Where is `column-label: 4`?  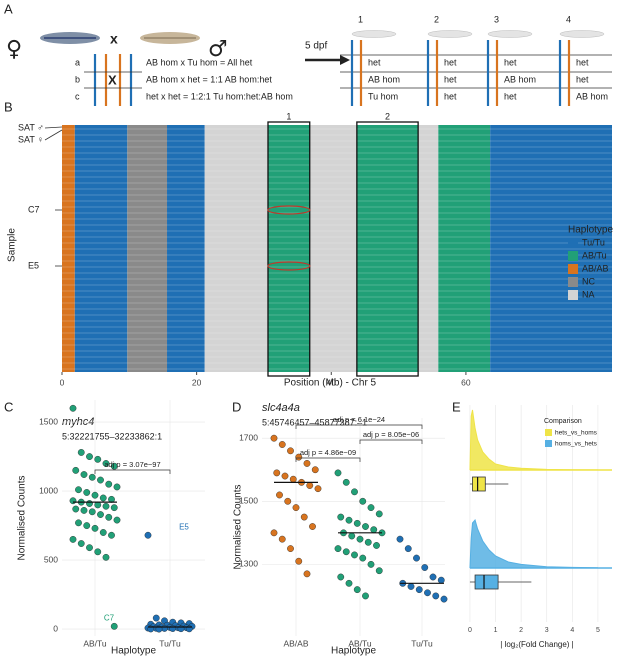
column-label: 4 is located at coordinates (568, 19).